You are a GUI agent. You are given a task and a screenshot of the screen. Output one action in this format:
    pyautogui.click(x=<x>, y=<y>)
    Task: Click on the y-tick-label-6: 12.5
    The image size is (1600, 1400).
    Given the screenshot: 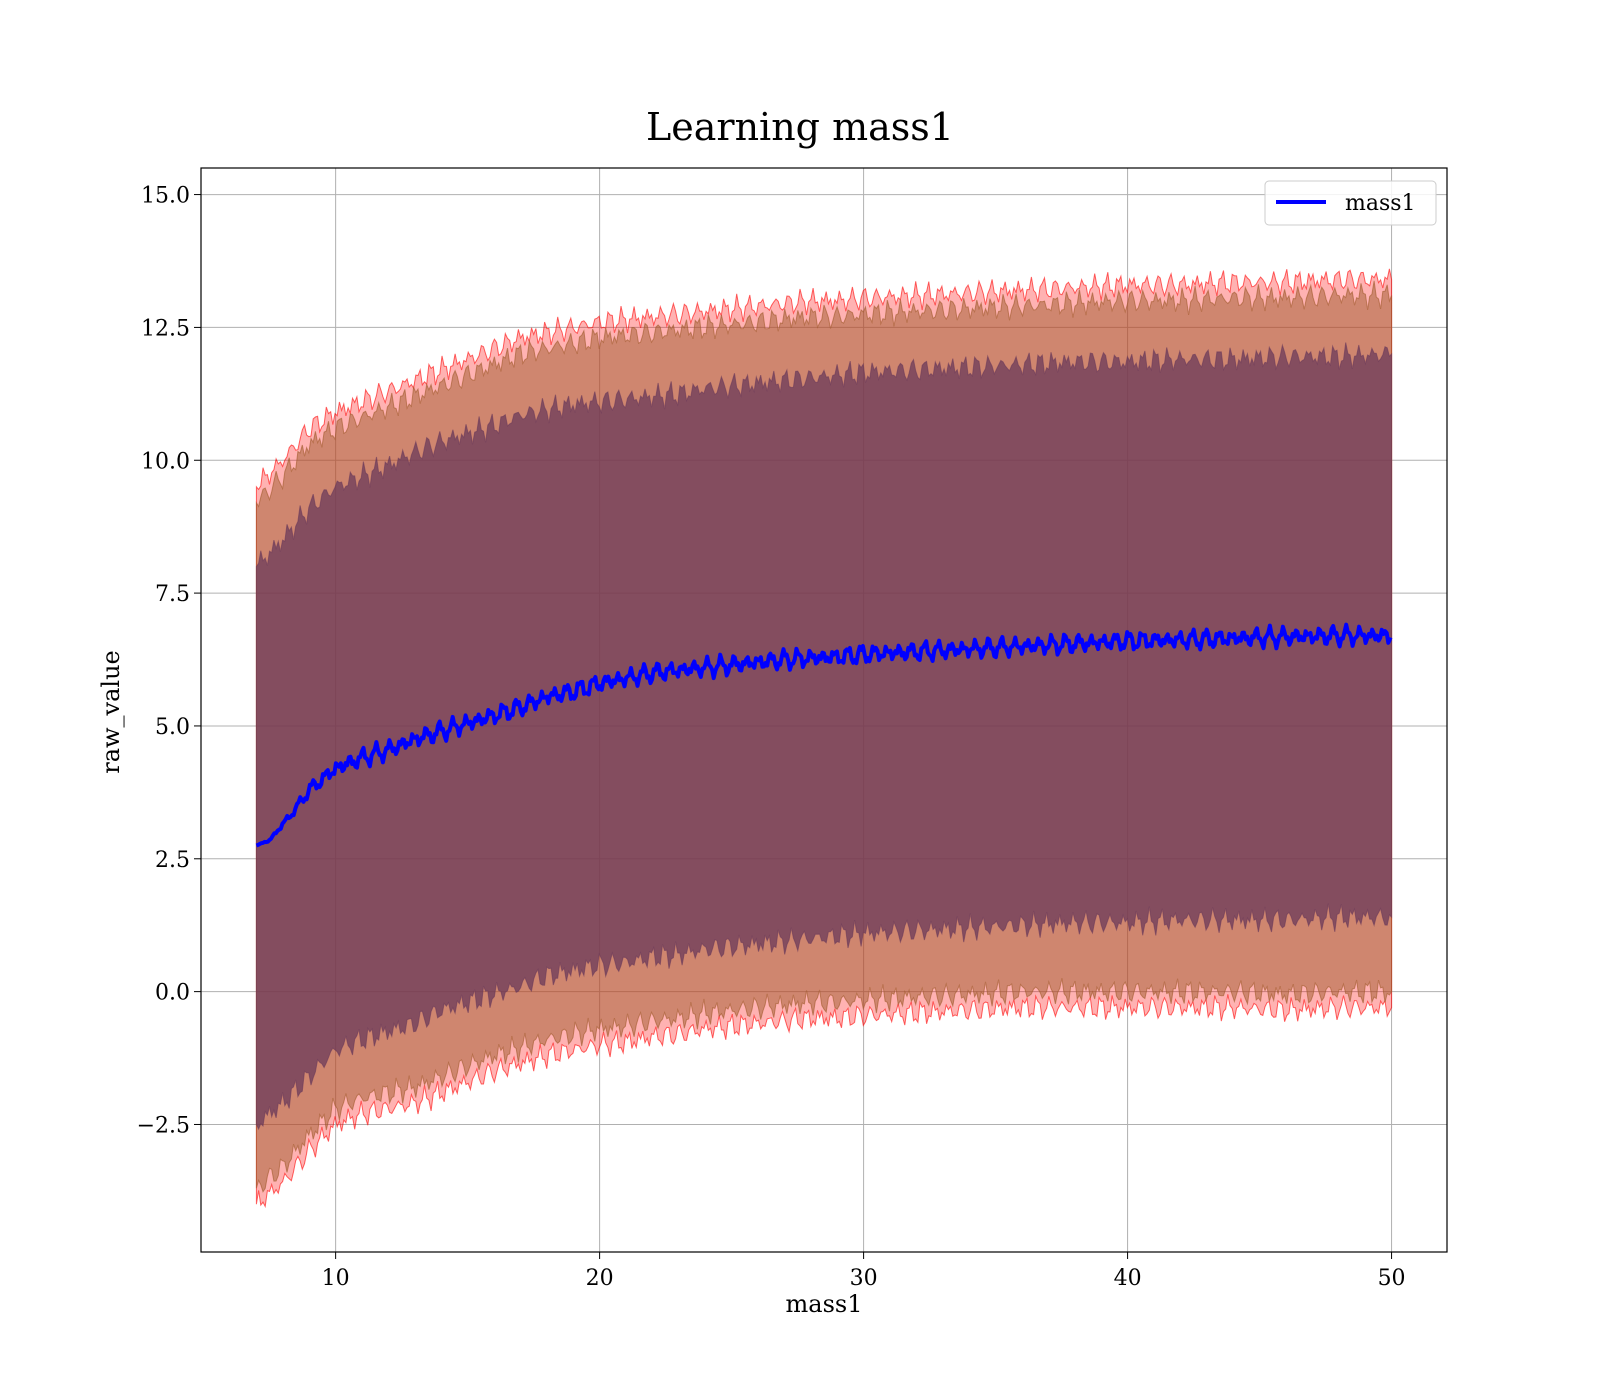 What is the action you would take?
    pyautogui.click(x=165, y=328)
    